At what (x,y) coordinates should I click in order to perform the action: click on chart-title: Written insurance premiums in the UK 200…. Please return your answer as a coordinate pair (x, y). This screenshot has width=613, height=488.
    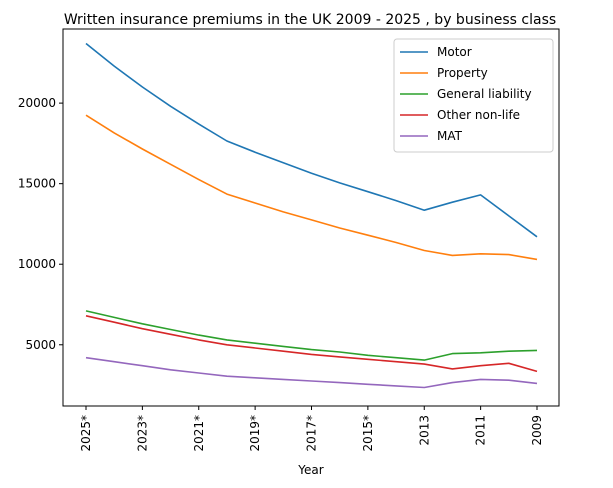
    Looking at the image, I should click on (310, 20).